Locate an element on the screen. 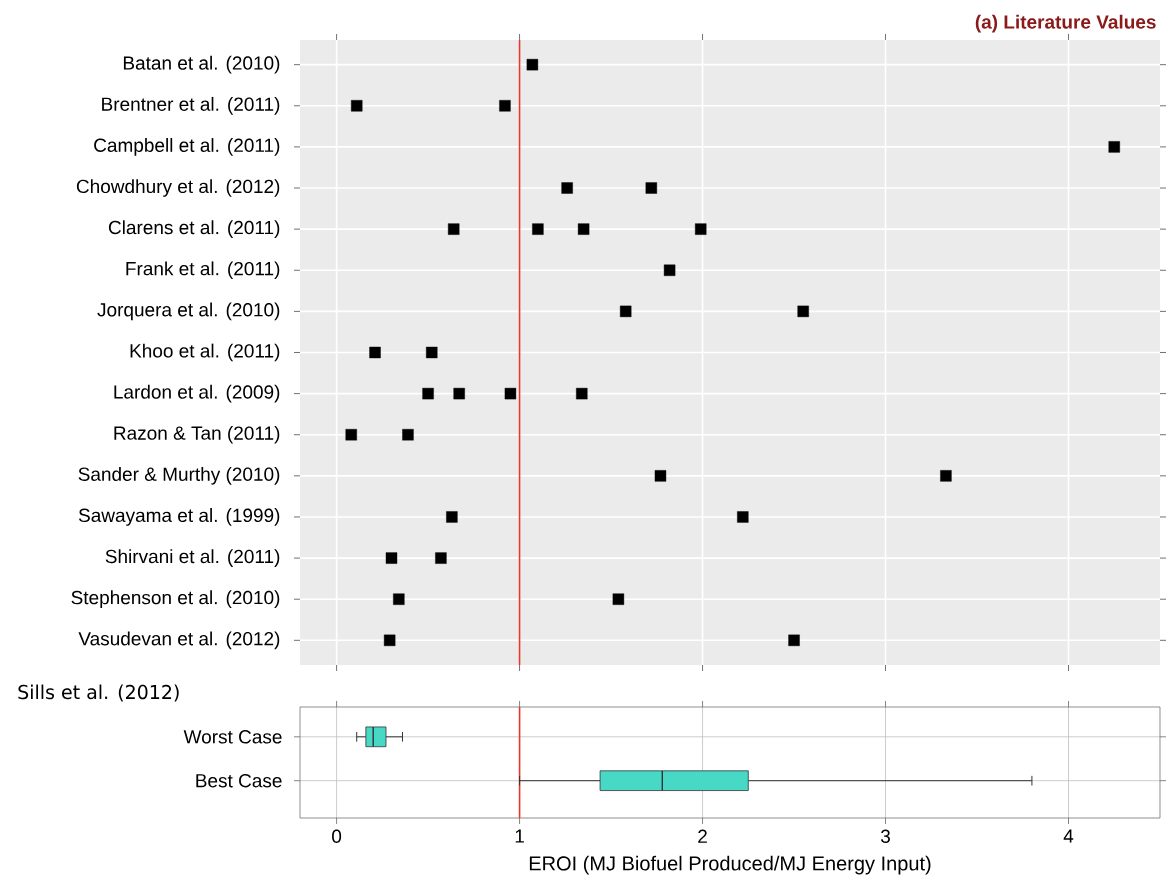  y-tick-label: Chowdhury et al. (2012) is located at coordinates (178, 188).